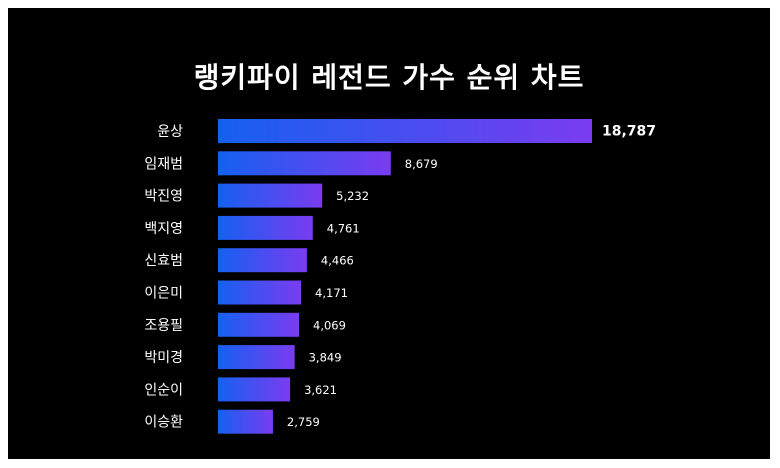 The height and width of the screenshot is (468, 780). What do you see at coordinates (163, 164) in the screenshot?
I see `category-label: 임재범` at bounding box center [163, 164].